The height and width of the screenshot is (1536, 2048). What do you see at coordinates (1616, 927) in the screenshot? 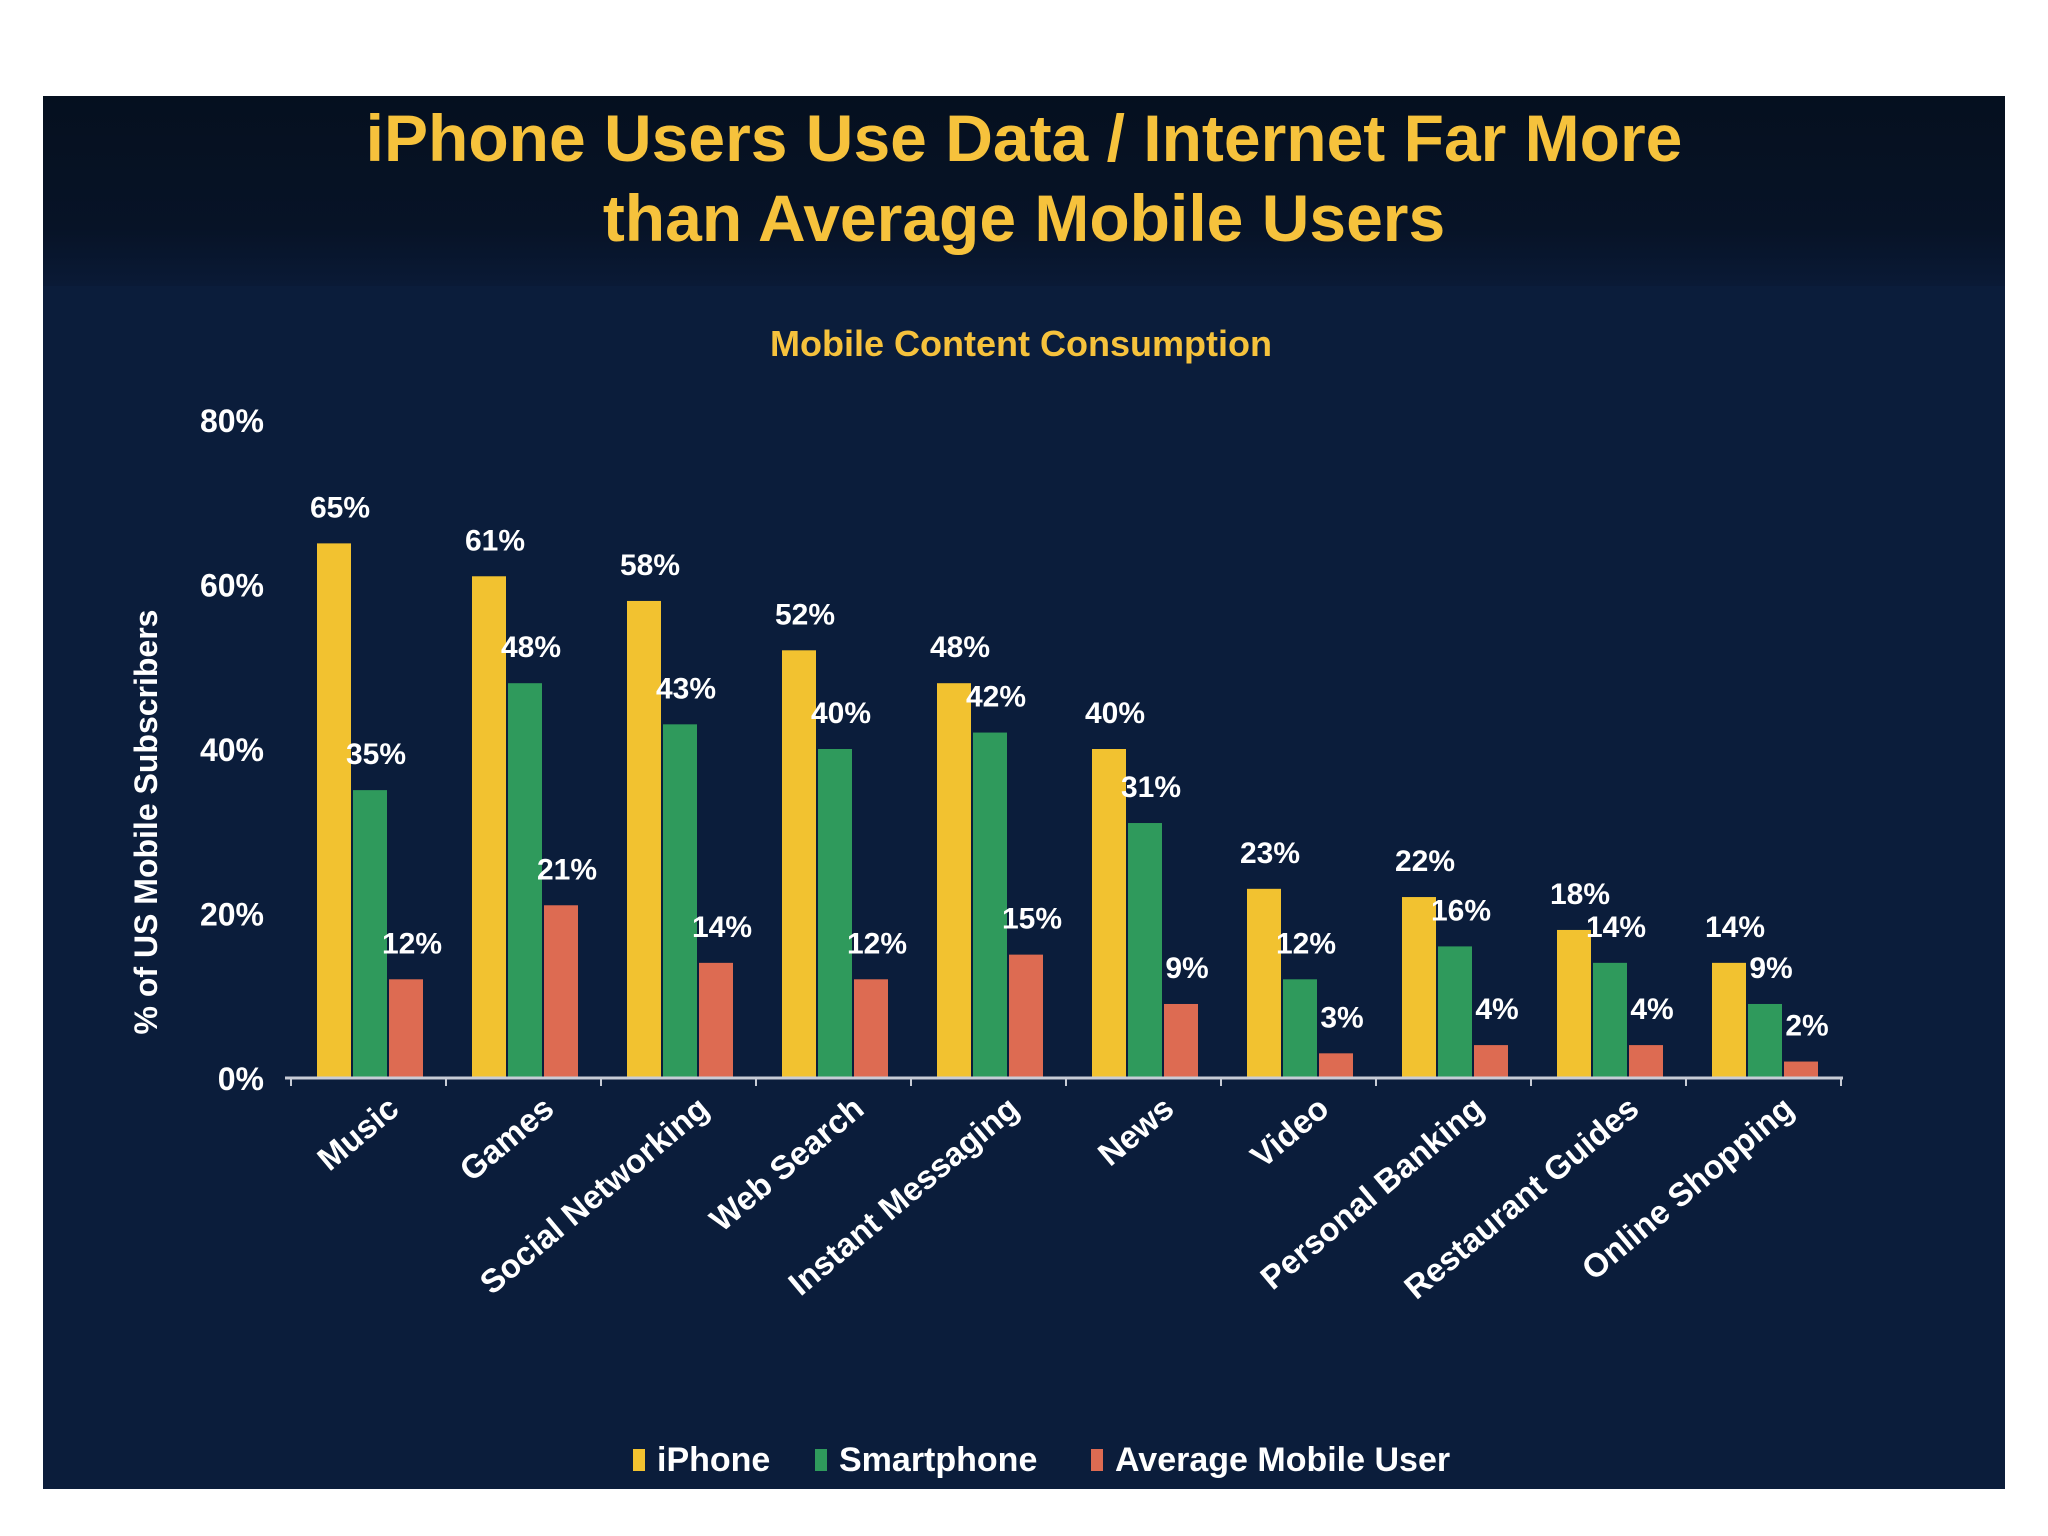
I see `data-label-smartphone: 14%` at bounding box center [1616, 927].